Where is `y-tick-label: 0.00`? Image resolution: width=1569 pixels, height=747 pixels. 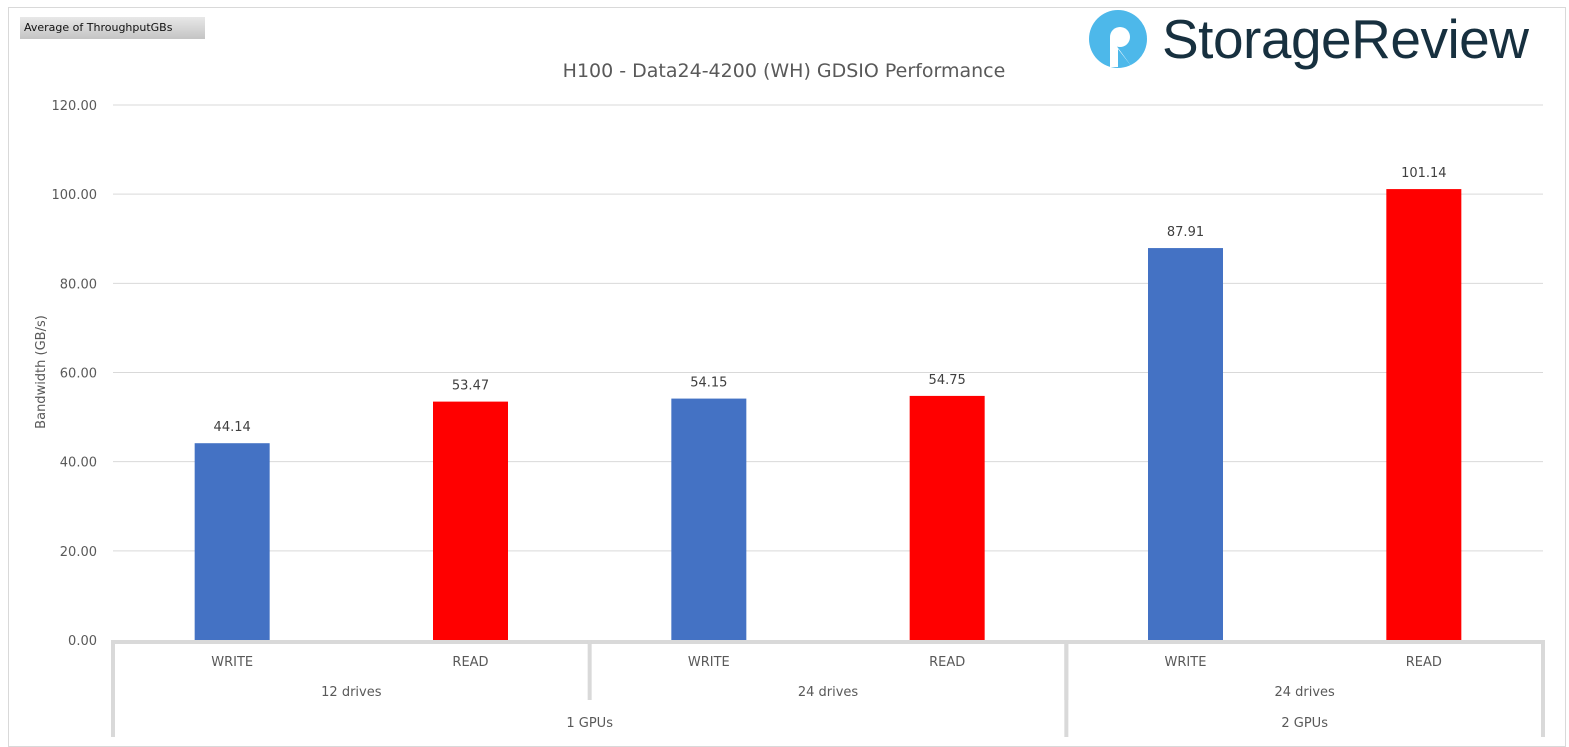 y-tick-label: 0.00 is located at coordinates (82, 641).